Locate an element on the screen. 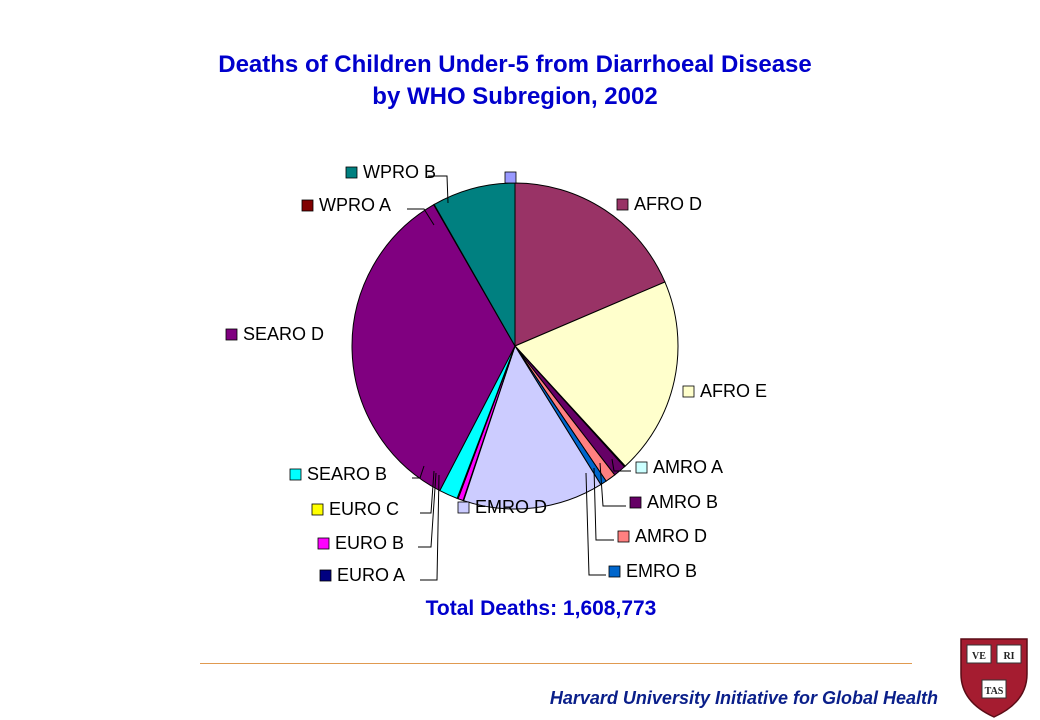  slice-label-wpro-a: WPRO A is located at coordinates (355, 205).